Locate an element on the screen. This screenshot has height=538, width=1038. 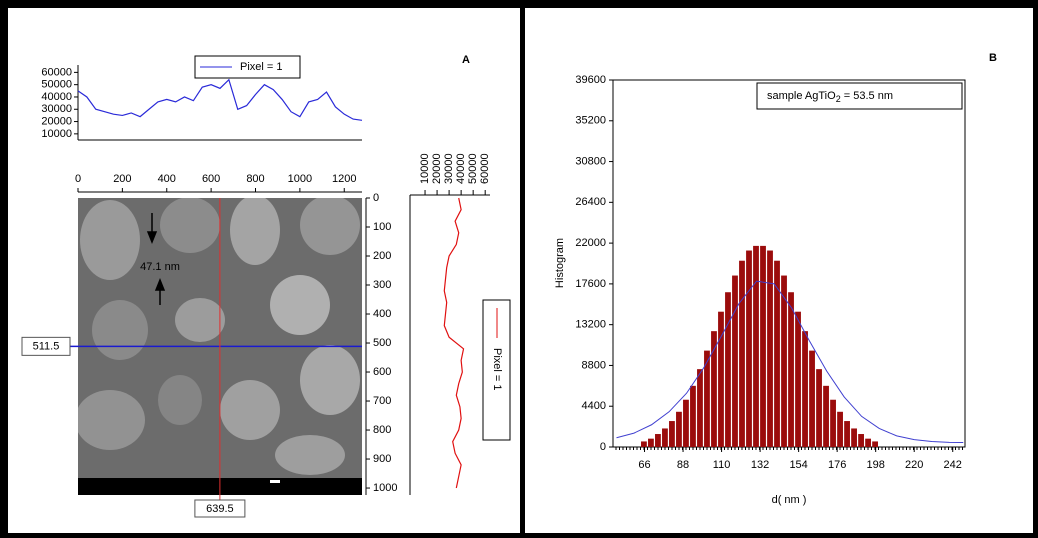
x-tick-label: 50000 is located at coordinates (473, 168).